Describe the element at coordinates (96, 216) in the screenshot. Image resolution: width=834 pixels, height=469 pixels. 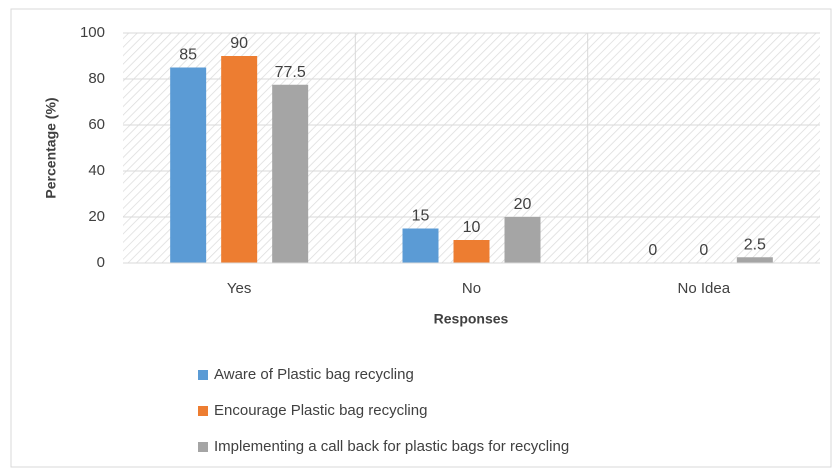
I see `y-tick-label: 20` at that location.